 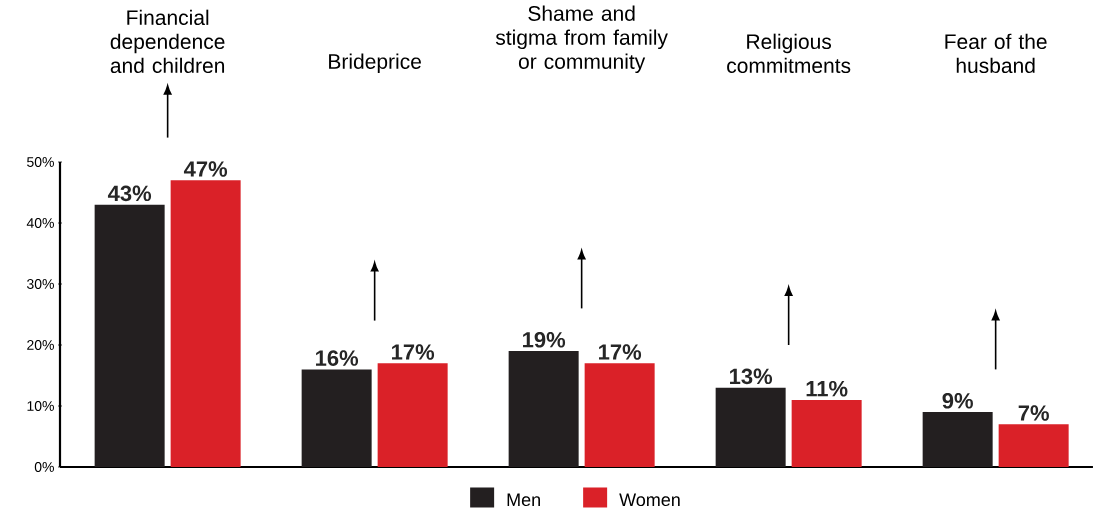 I want to click on y-tick-label: 20%, so click(x=40, y=345).